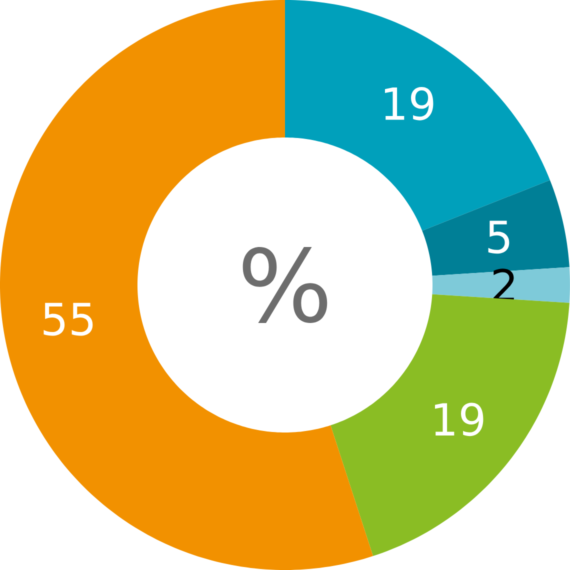  What do you see at coordinates (68, 319) in the screenshot?
I see `data-label: 55` at bounding box center [68, 319].